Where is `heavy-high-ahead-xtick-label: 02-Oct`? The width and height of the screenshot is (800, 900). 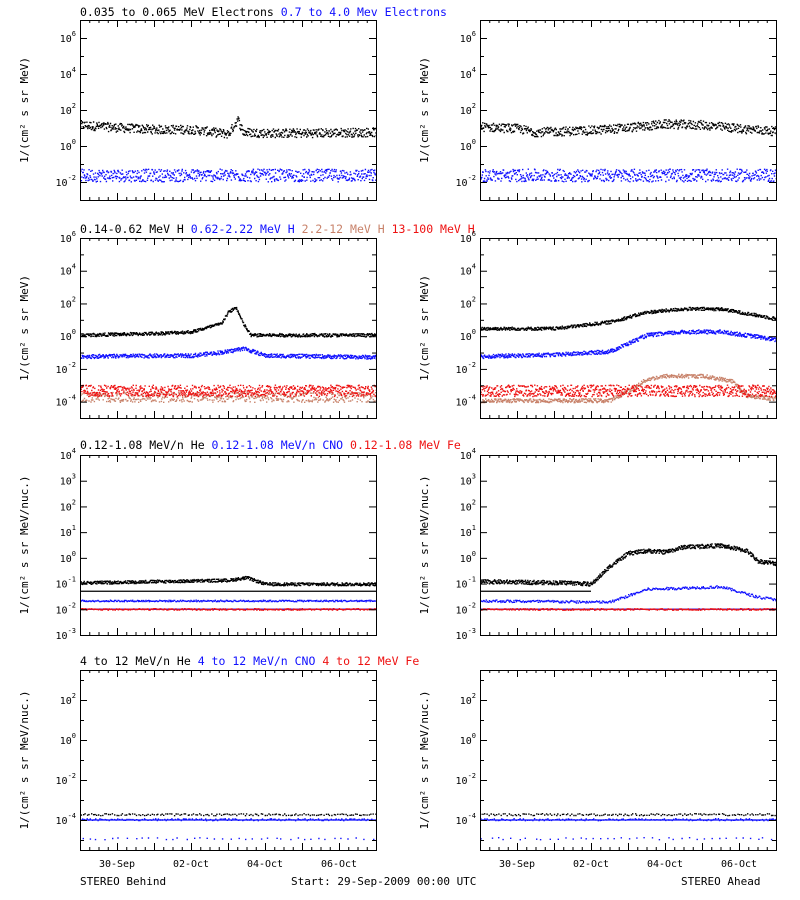 heavy-high-ahead-xtick-label: 02-Oct is located at coordinates (591, 864).